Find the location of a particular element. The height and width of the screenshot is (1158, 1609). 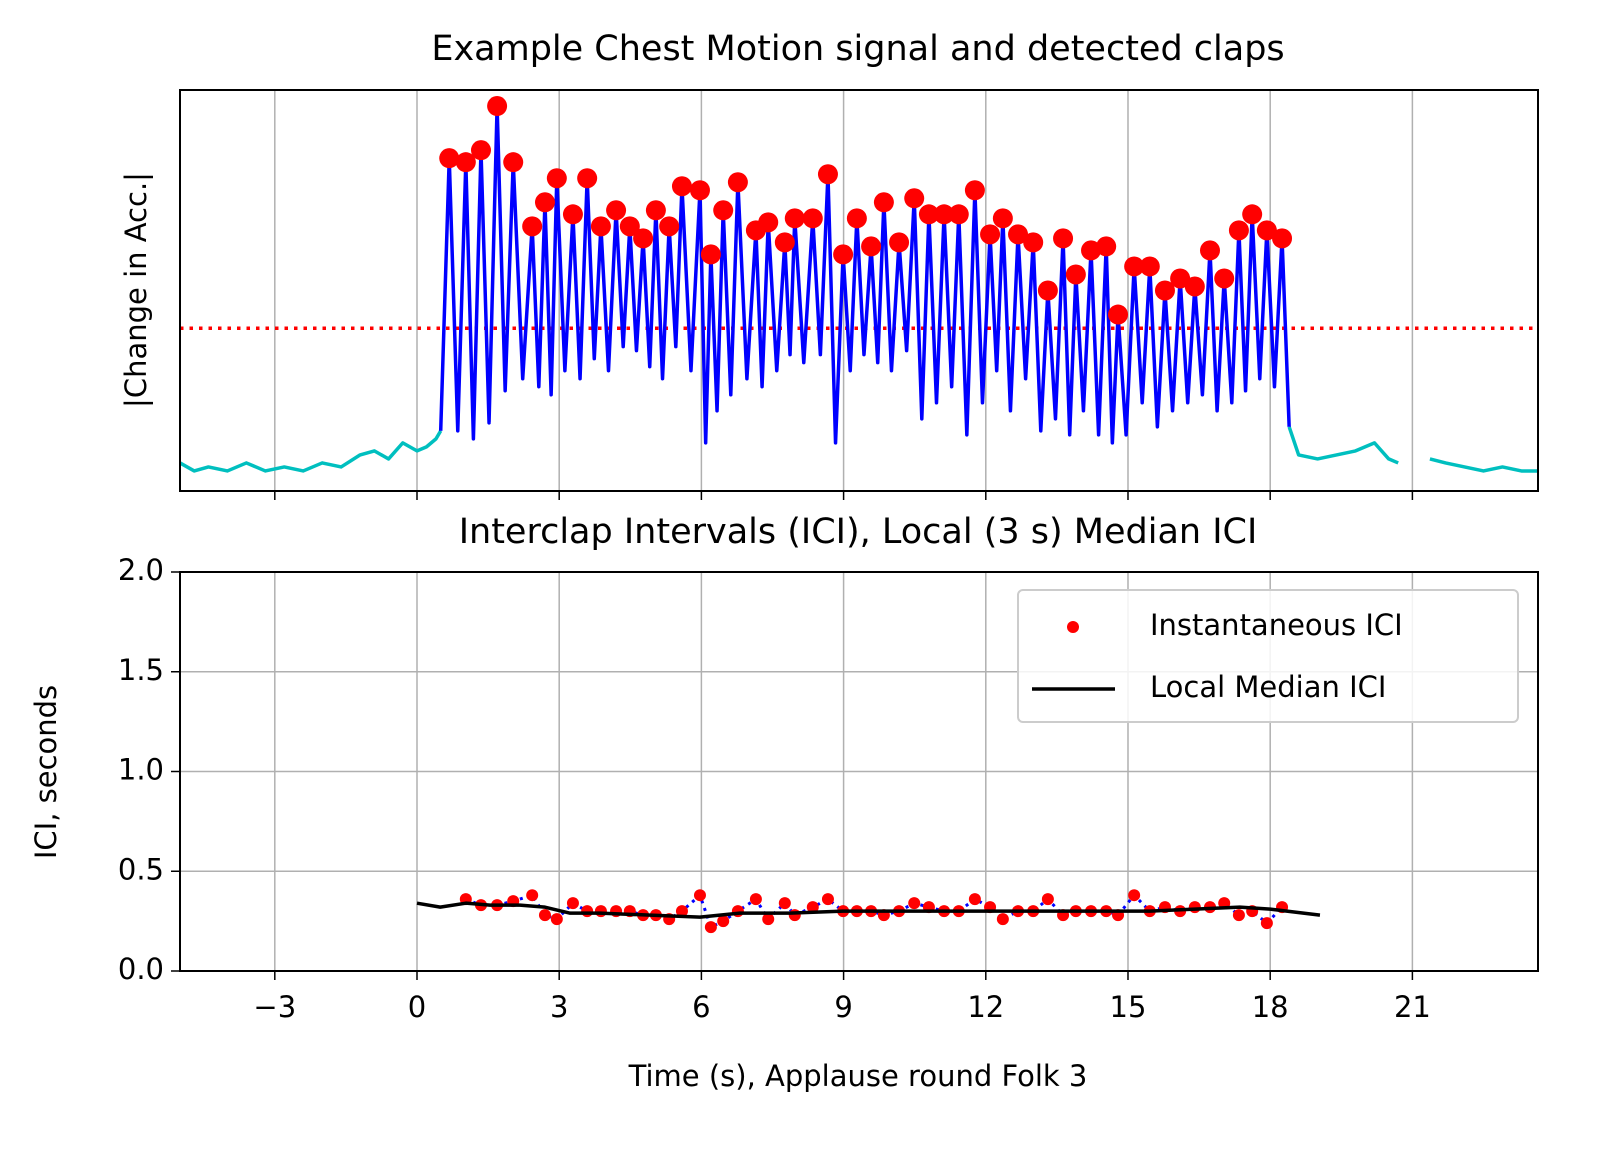

y-axis-label: |Change in Acc.| is located at coordinates (136, 290).